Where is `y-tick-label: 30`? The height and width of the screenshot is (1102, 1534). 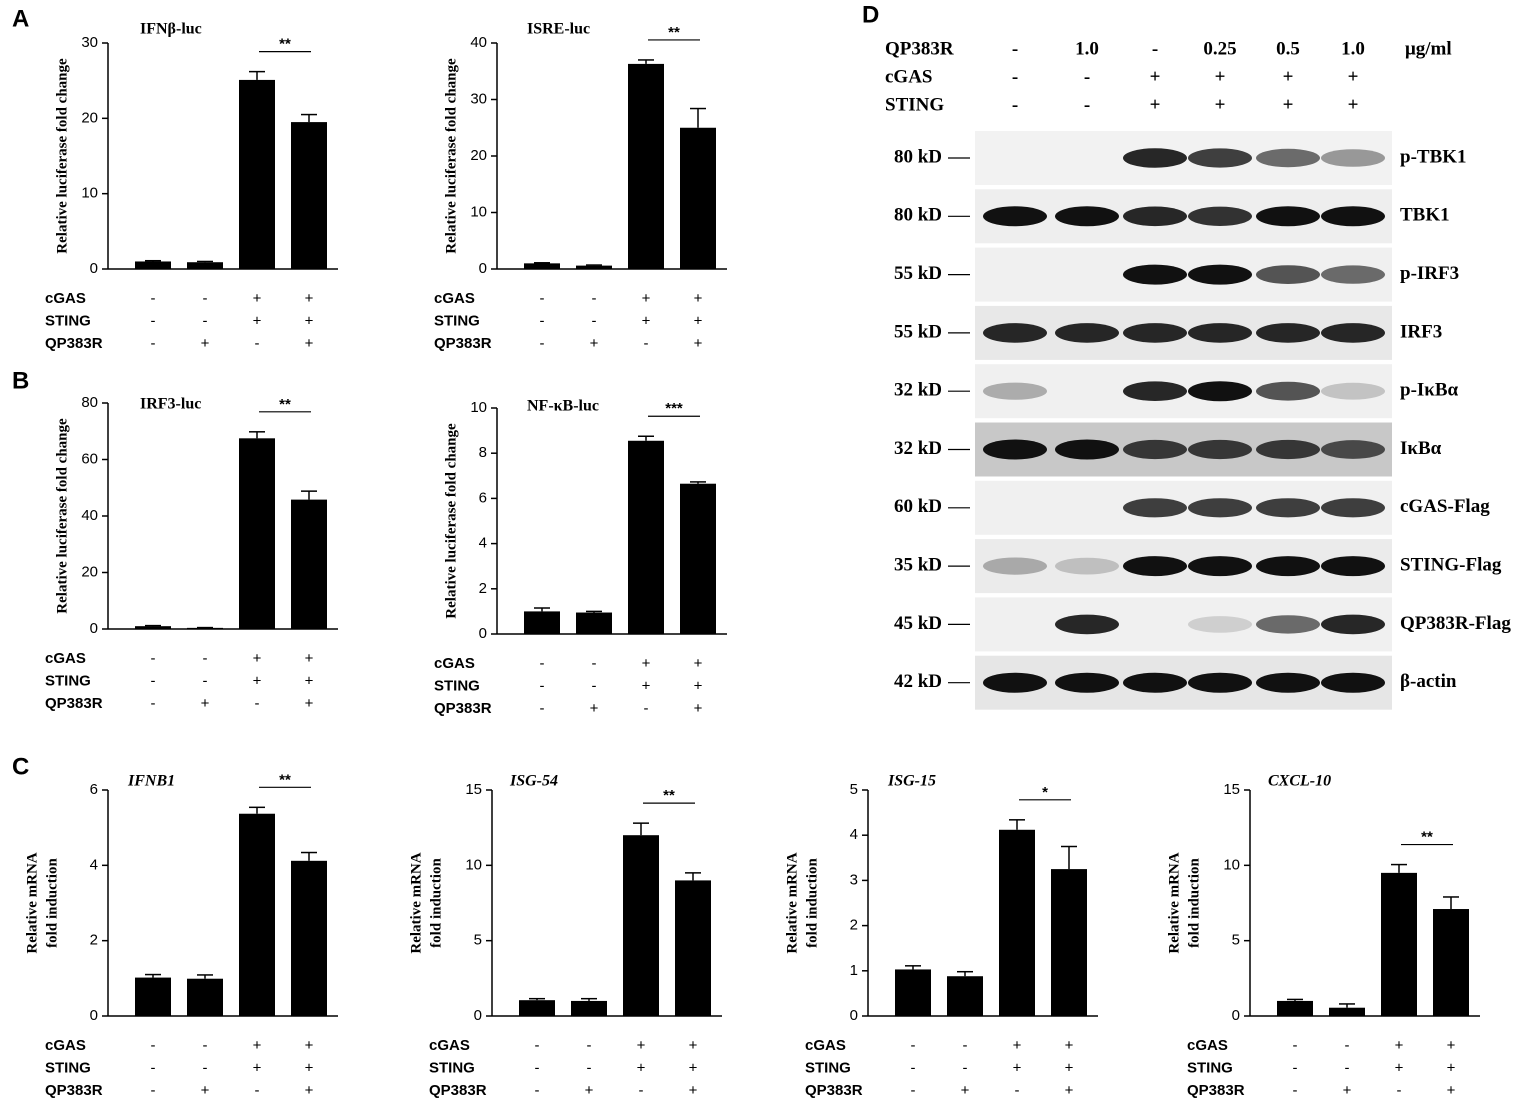 y-tick-label: 30 is located at coordinates (478, 98).